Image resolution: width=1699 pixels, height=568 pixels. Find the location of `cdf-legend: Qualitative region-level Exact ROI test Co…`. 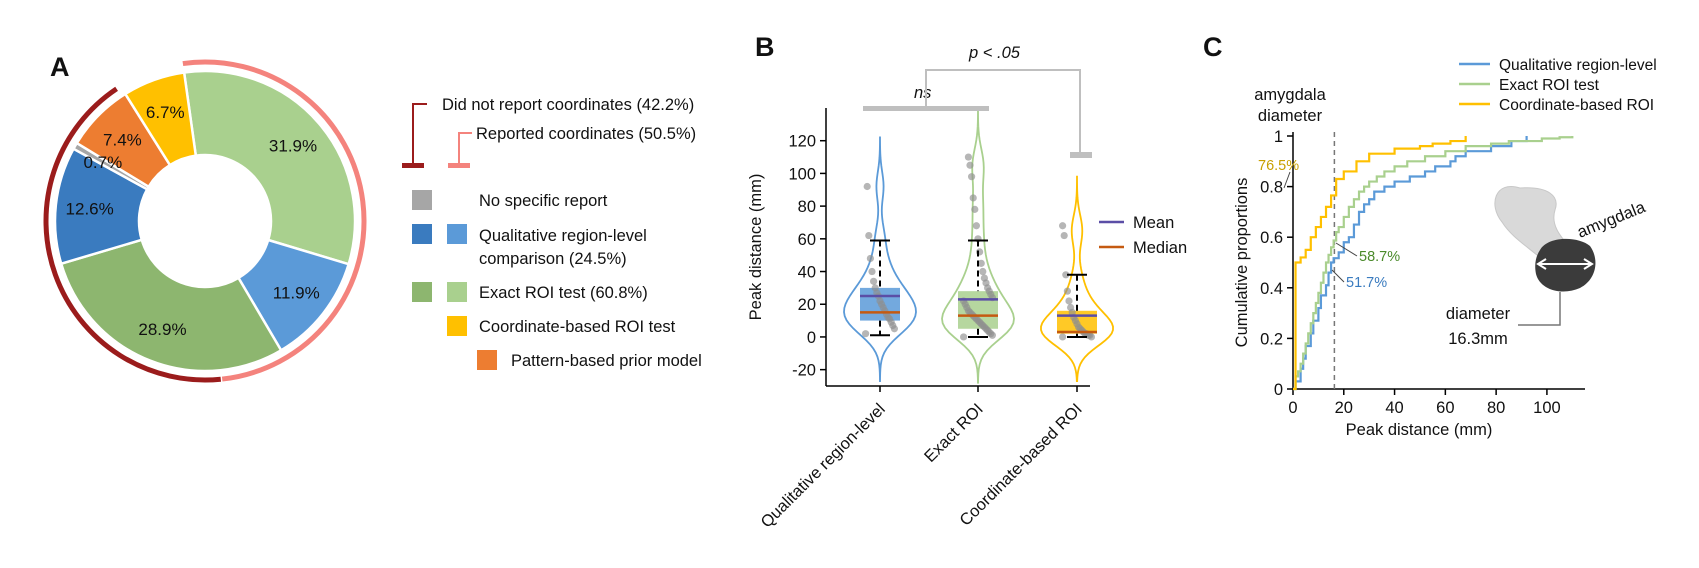

cdf-legend: Qualitative region-level Exact ROI test Co… is located at coordinates (1558, 85).